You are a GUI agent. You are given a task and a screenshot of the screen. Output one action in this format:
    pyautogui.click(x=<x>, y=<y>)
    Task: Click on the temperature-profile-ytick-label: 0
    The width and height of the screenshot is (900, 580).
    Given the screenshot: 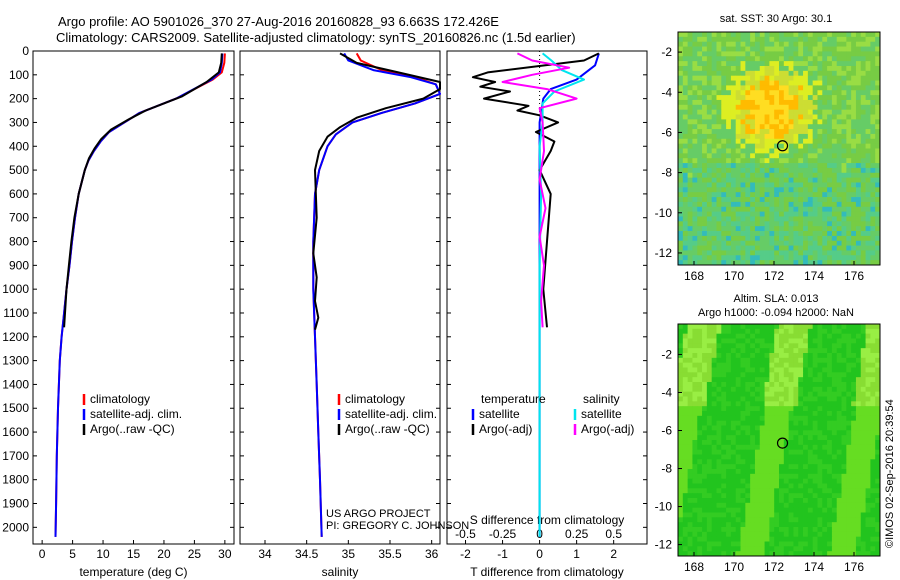 What is the action you would take?
    pyautogui.click(x=25, y=51)
    